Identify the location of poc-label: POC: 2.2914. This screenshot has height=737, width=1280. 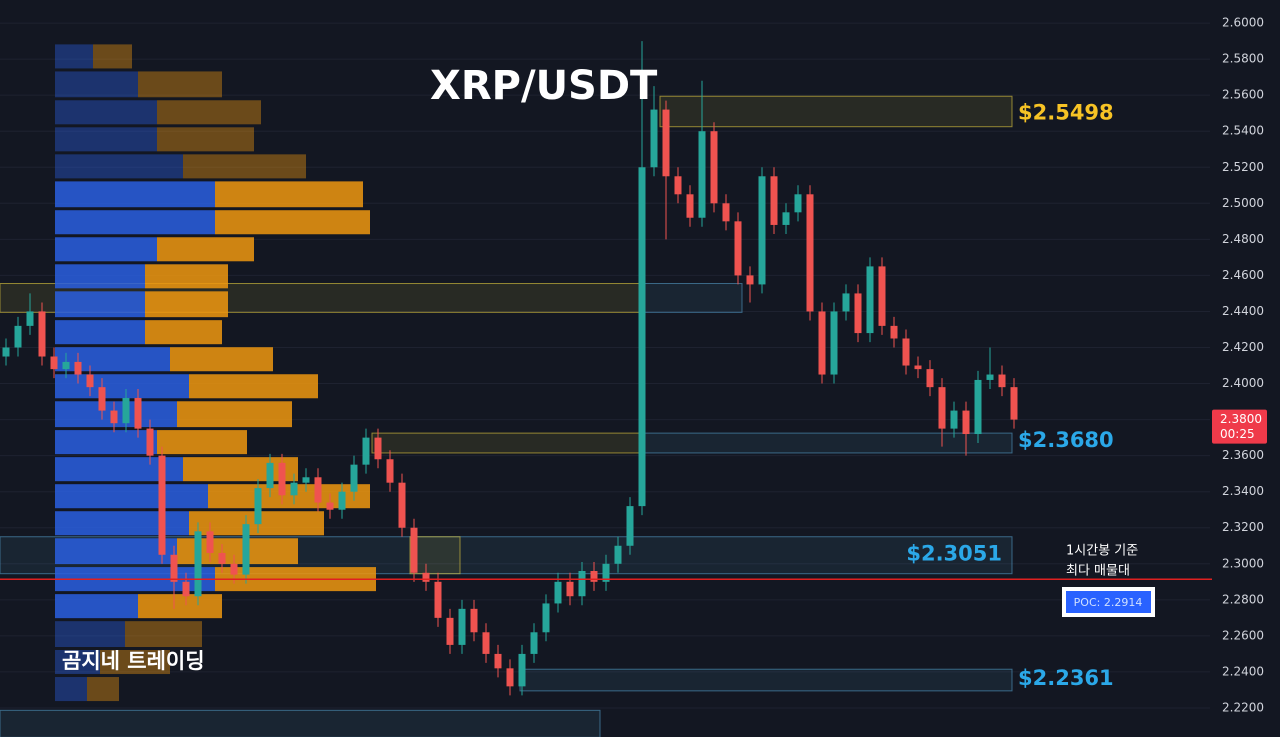
(1108, 602).